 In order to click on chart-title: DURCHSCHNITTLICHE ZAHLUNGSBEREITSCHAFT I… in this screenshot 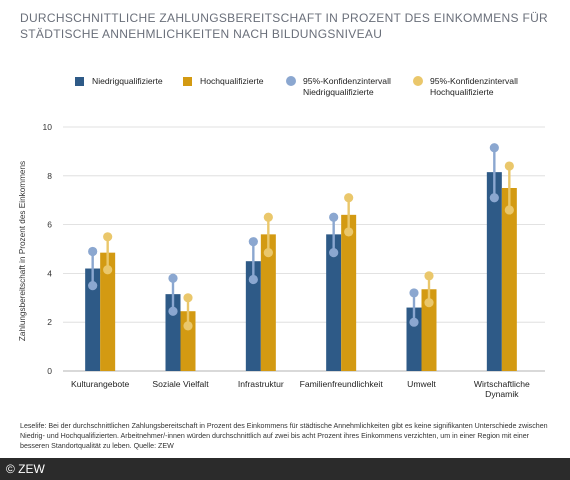, I will do `click(284, 26)`.